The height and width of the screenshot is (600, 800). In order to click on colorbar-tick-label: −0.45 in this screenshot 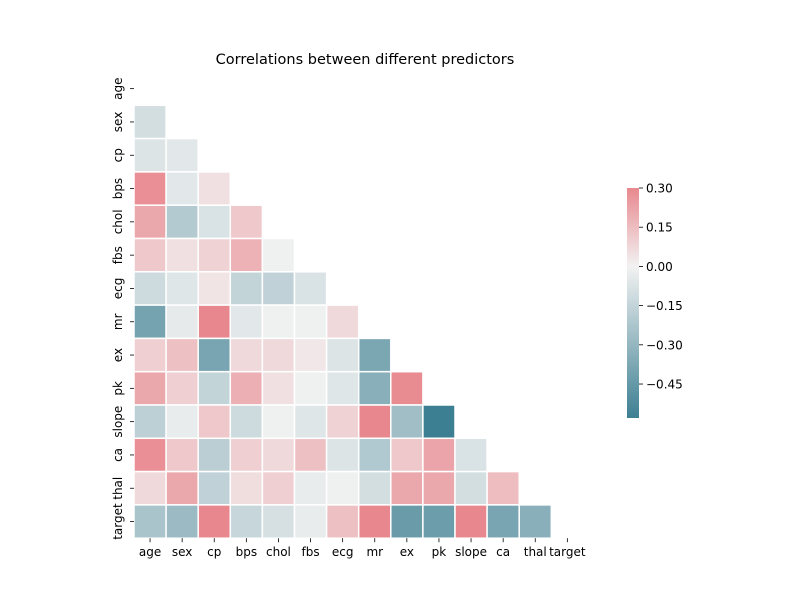, I will do `click(664, 385)`.